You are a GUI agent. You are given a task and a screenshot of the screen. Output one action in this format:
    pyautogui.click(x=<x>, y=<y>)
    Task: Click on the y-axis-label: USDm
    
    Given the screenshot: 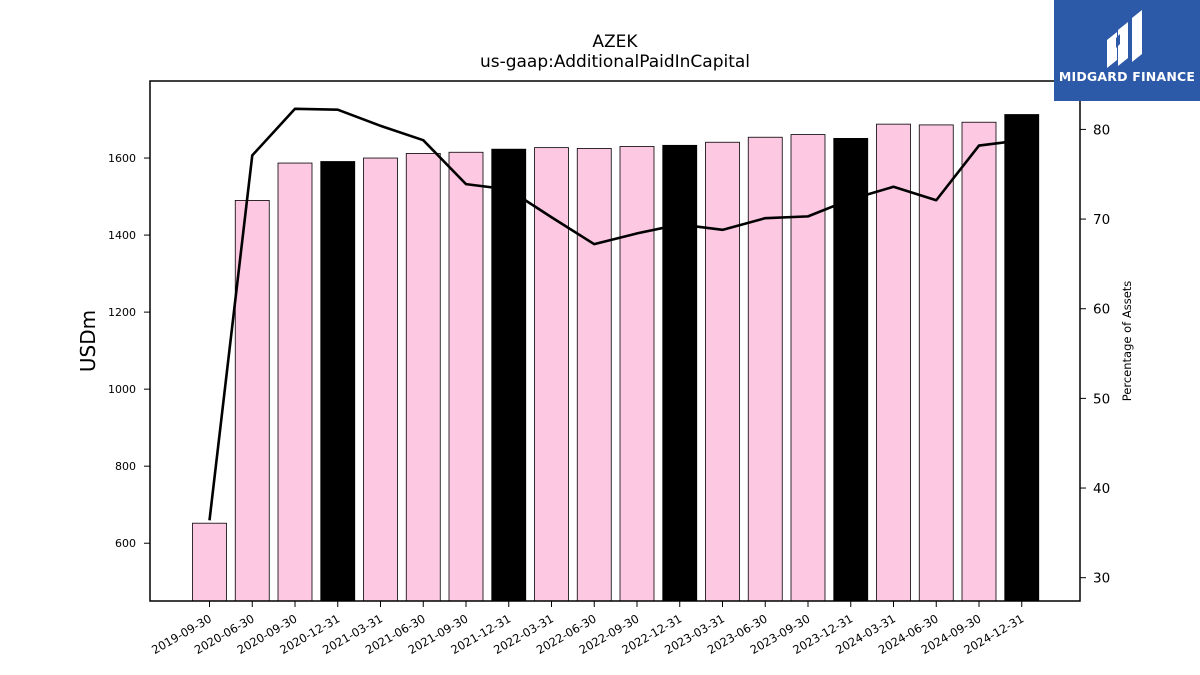 What is the action you would take?
    pyautogui.click(x=88, y=341)
    